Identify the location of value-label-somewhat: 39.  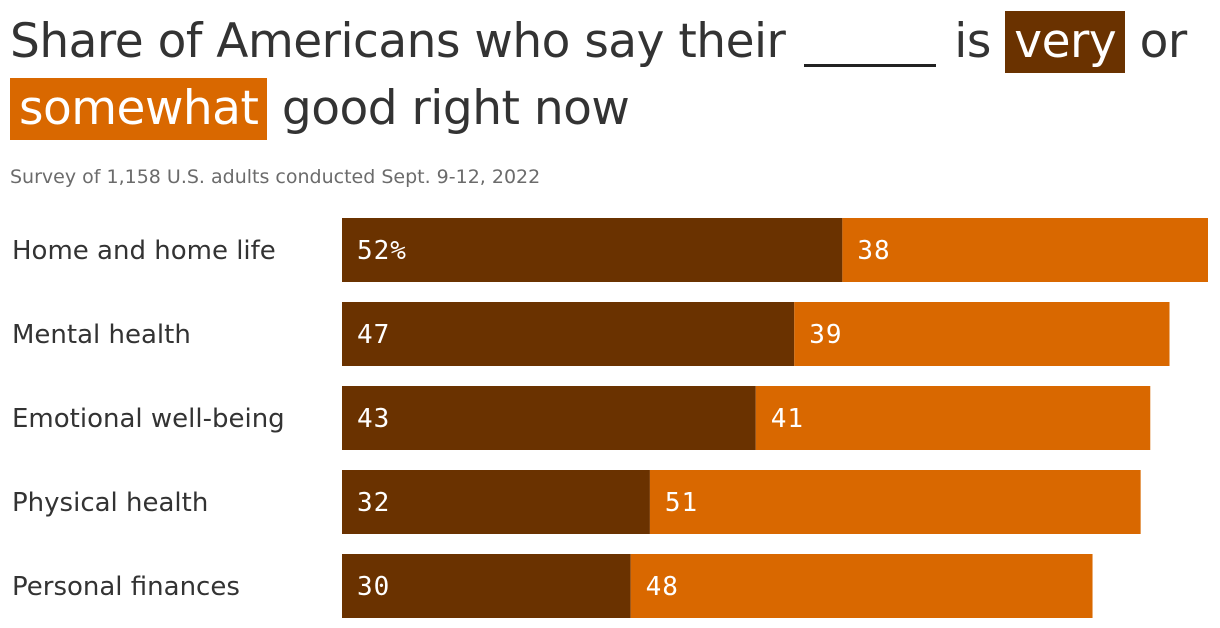
(825, 335).